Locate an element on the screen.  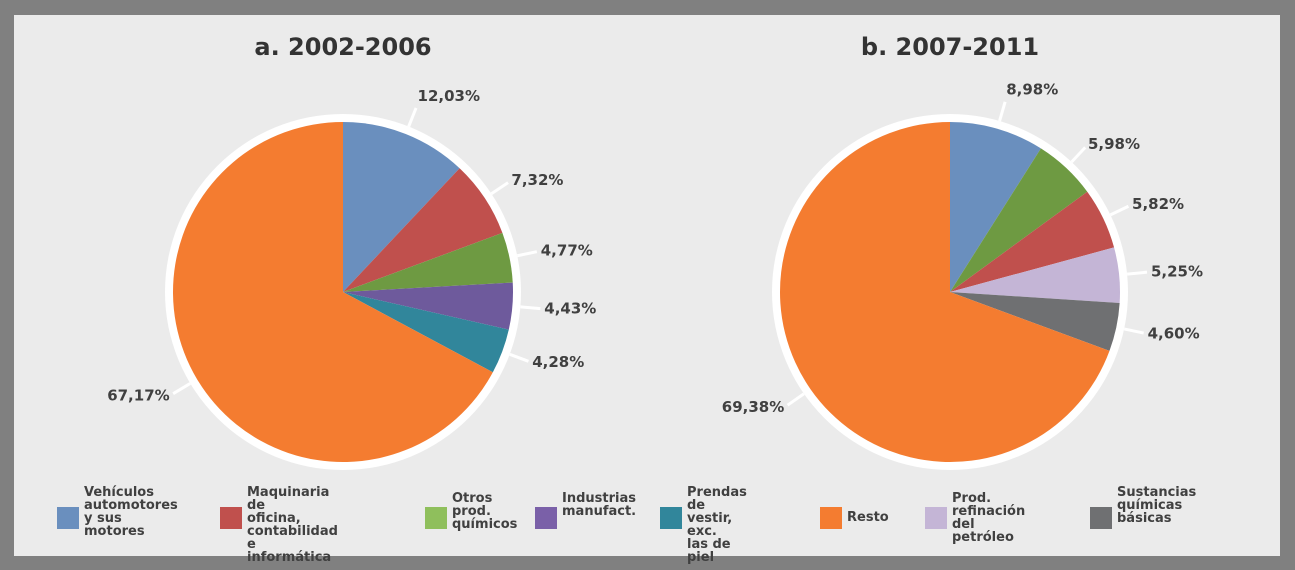
data-label: 4,77% is located at coordinates (567, 250).